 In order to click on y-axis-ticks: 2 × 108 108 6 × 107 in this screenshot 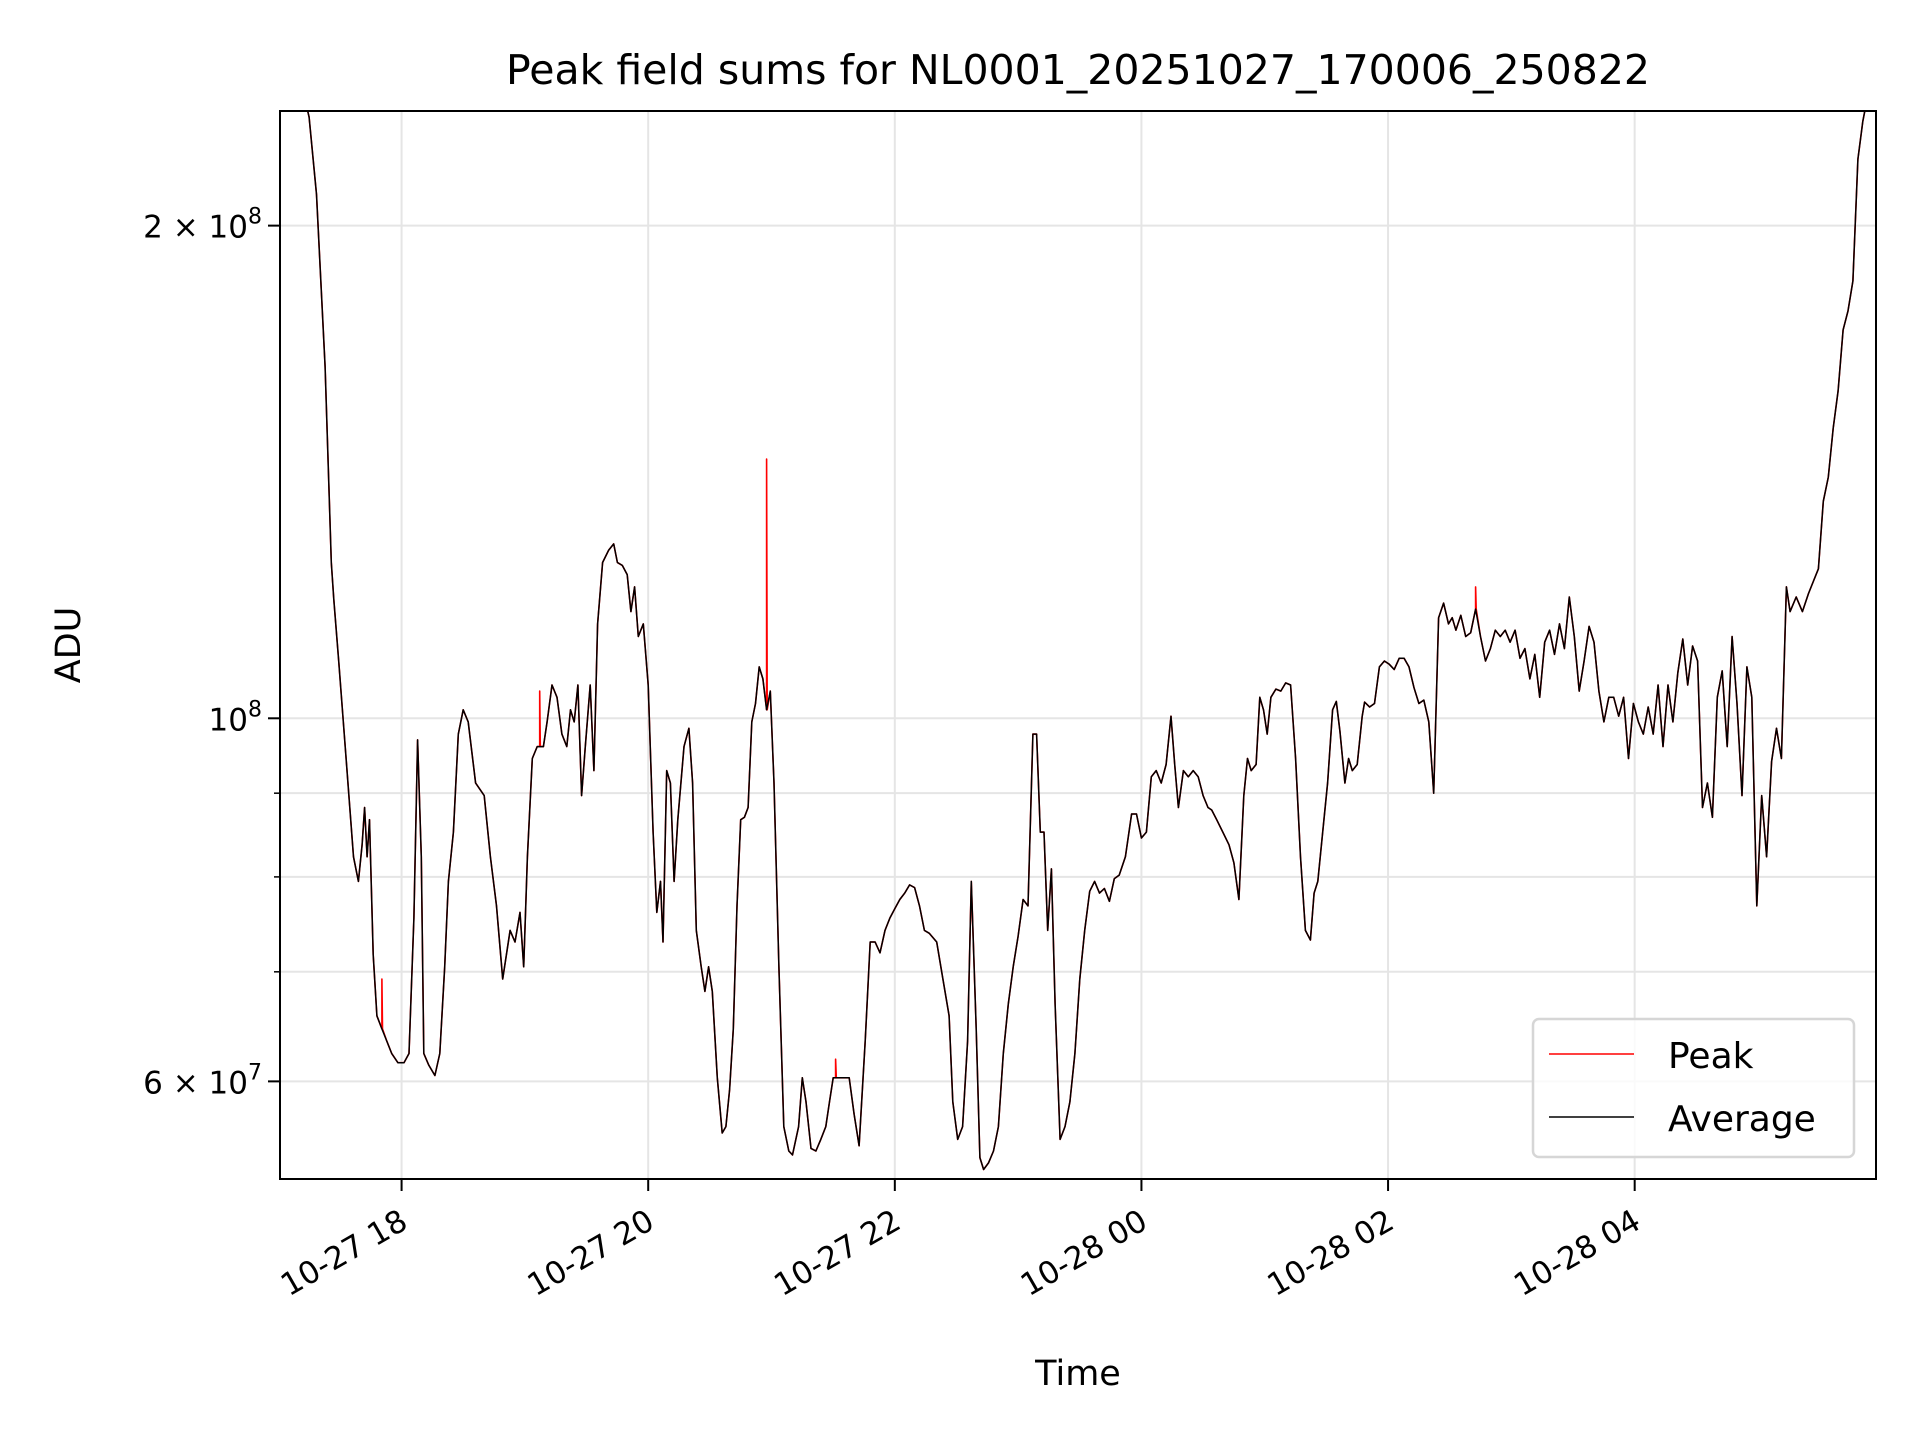, I will do `click(211, 653)`.